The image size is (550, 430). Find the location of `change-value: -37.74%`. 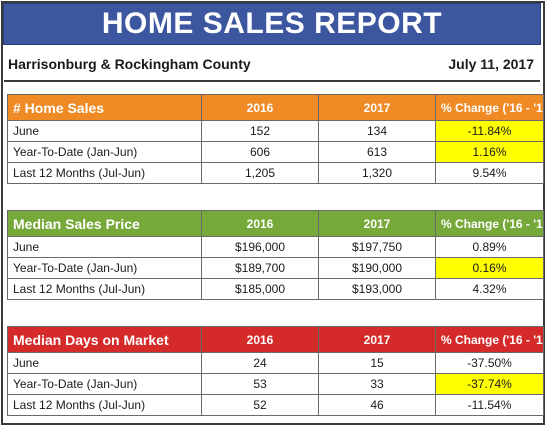

change-value: -37.74% is located at coordinates (489, 384).